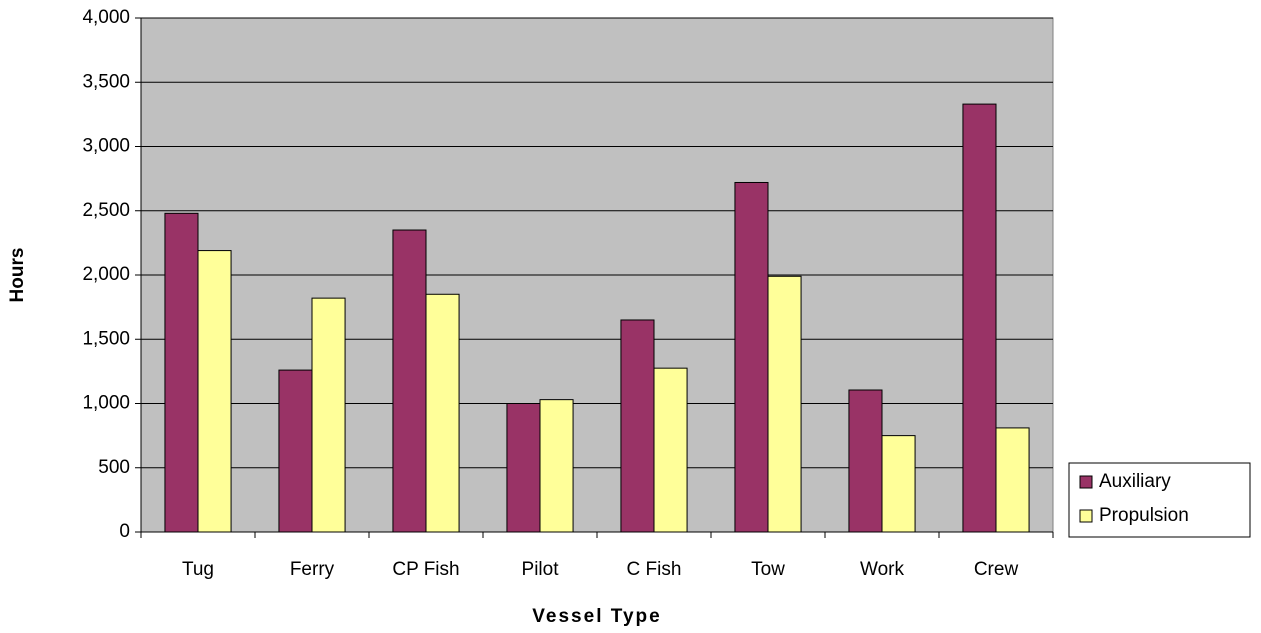 This screenshot has height=633, width=1261. Describe the element at coordinates (17, 275) in the screenshot. I see `y-axis-title: Hours` at that location.